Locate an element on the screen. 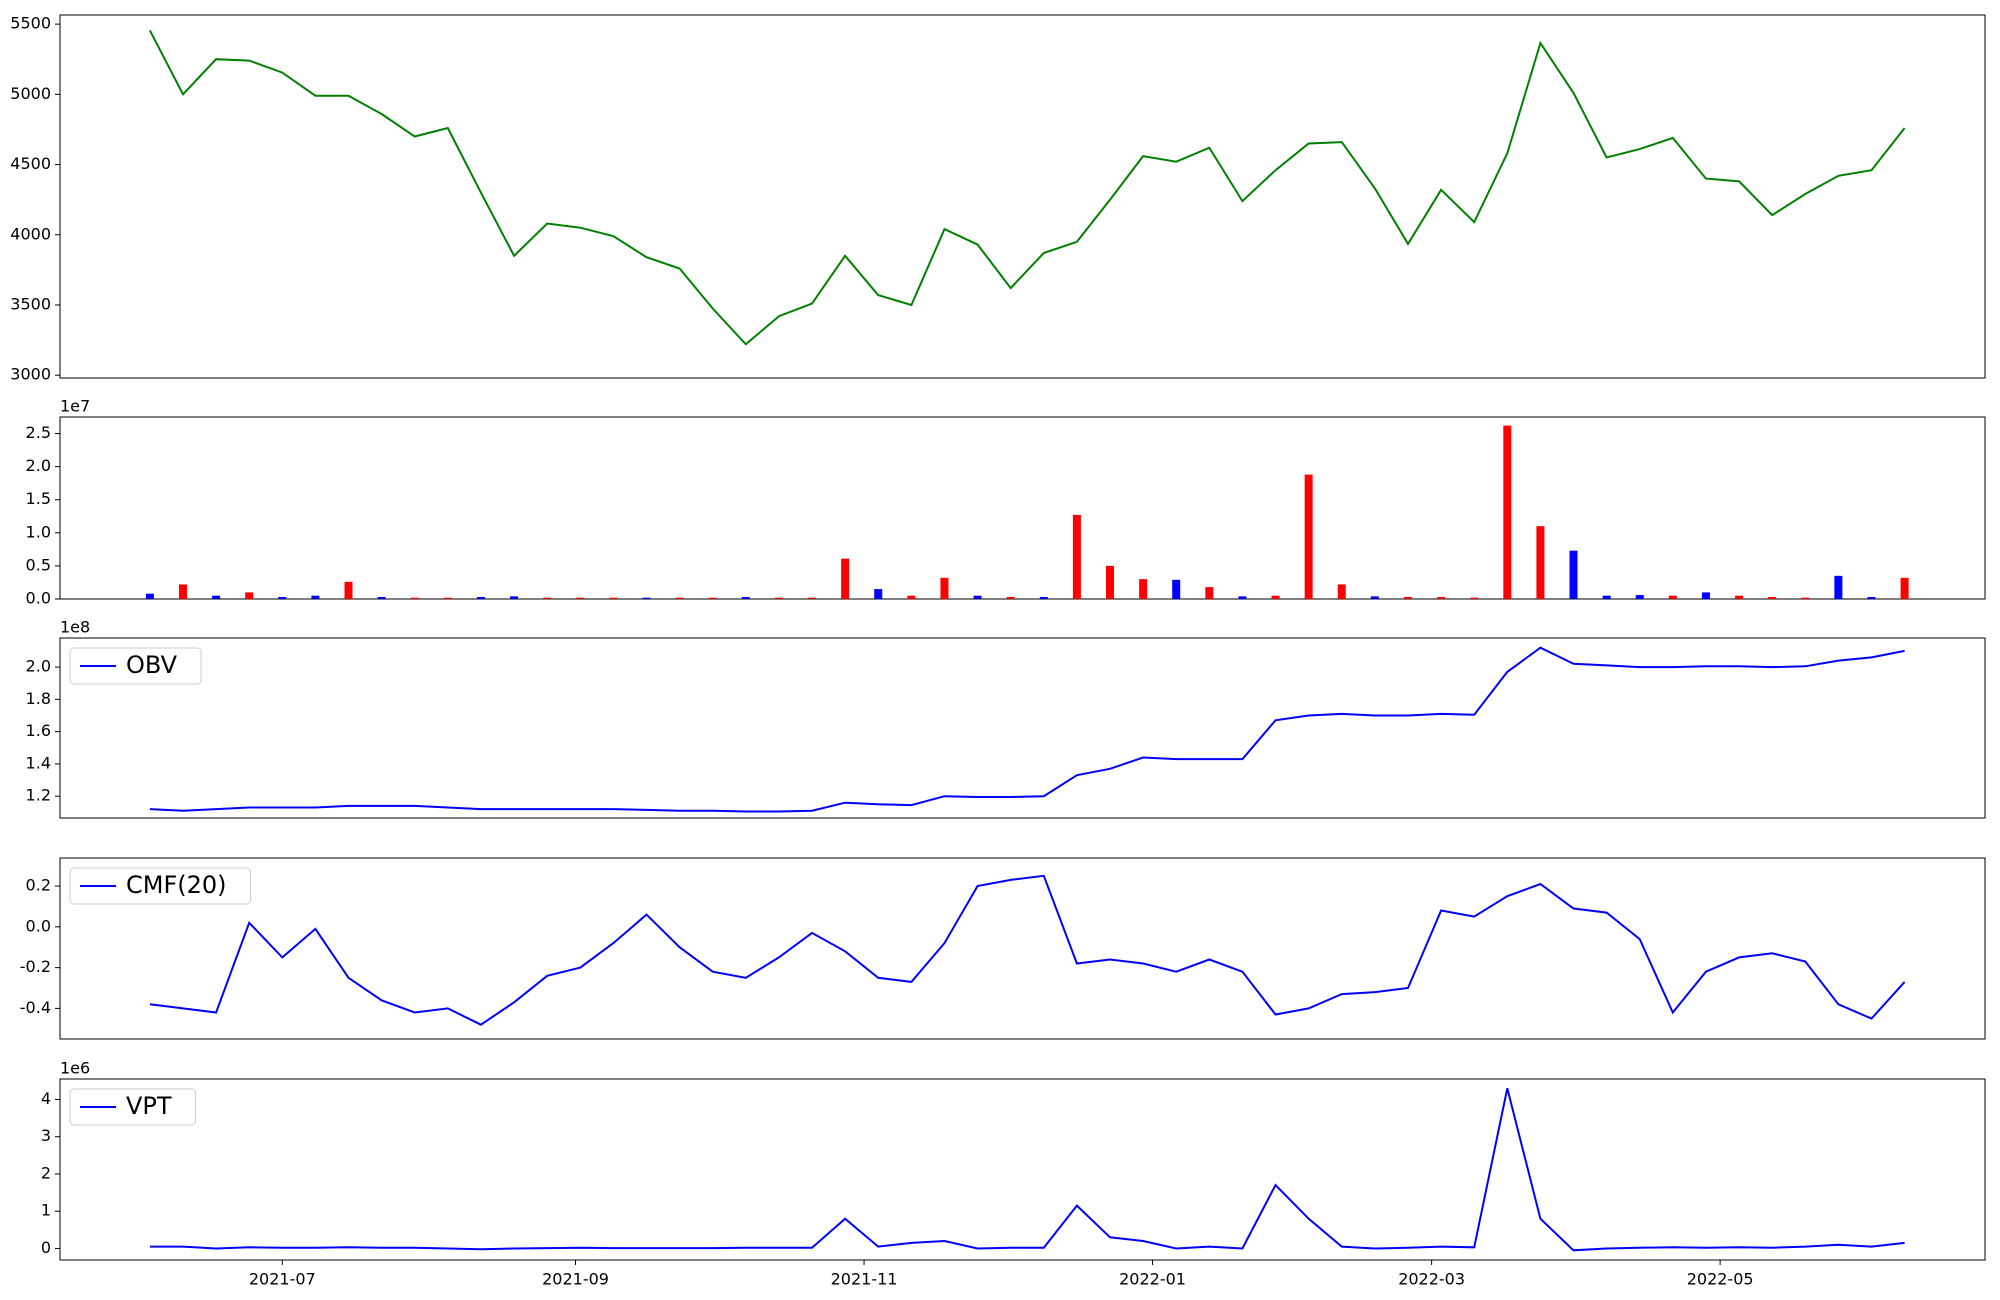 This screenshot has height=1300, width=2000. x-tick-label: 2021-11 is located at coordinates (864, 1279).